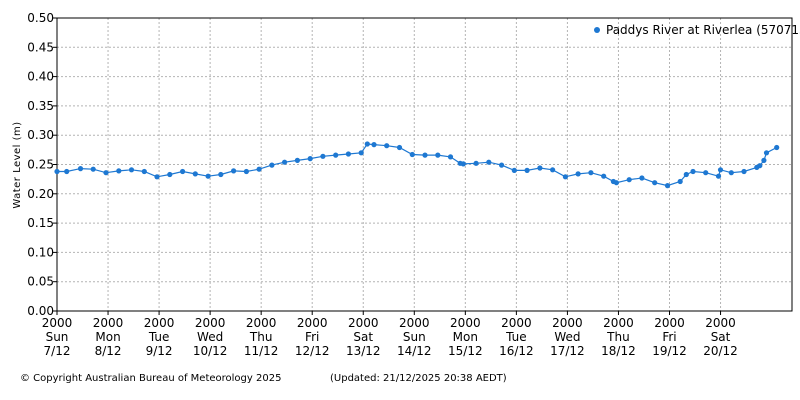  Describe the element at coordinates (210, 351) in the screenshot. I see `x-tick-label-line: 10/12` at that location.